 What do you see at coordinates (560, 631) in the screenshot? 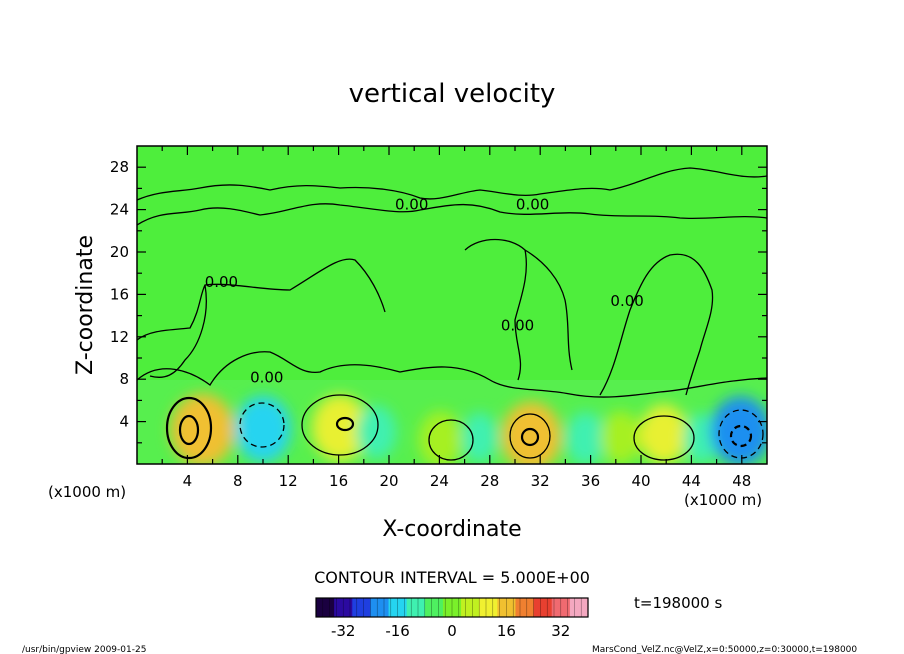
I see `colorbar-tick-label: 32` at bounding box center [560, 631].